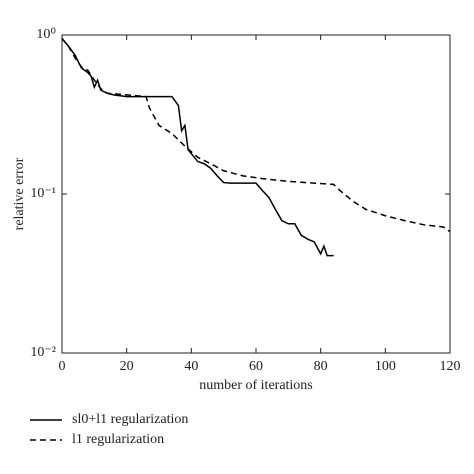  What do you see at coordinates (321, 366) in the screenshot?
I see `x-tick-label: 80` at bounding box center [321, 366].